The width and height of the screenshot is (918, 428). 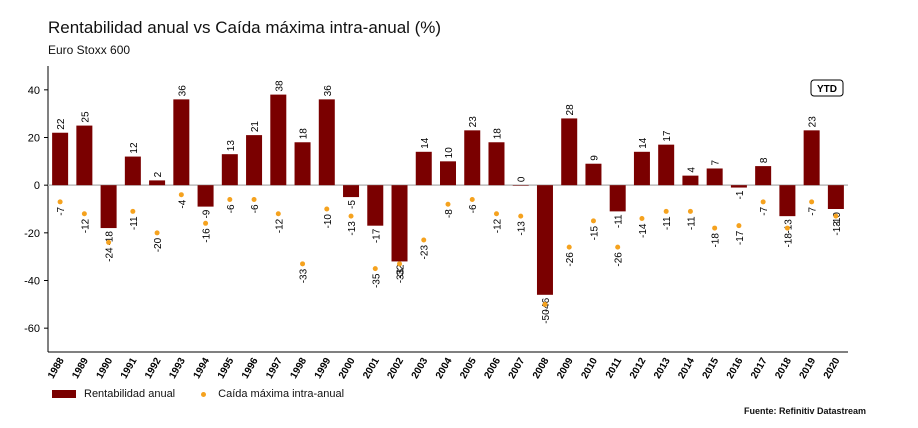 What do you see at coordinates (837, 219) in the screenshot?
I see `return-label: -10` at bounding box center [837, 219].